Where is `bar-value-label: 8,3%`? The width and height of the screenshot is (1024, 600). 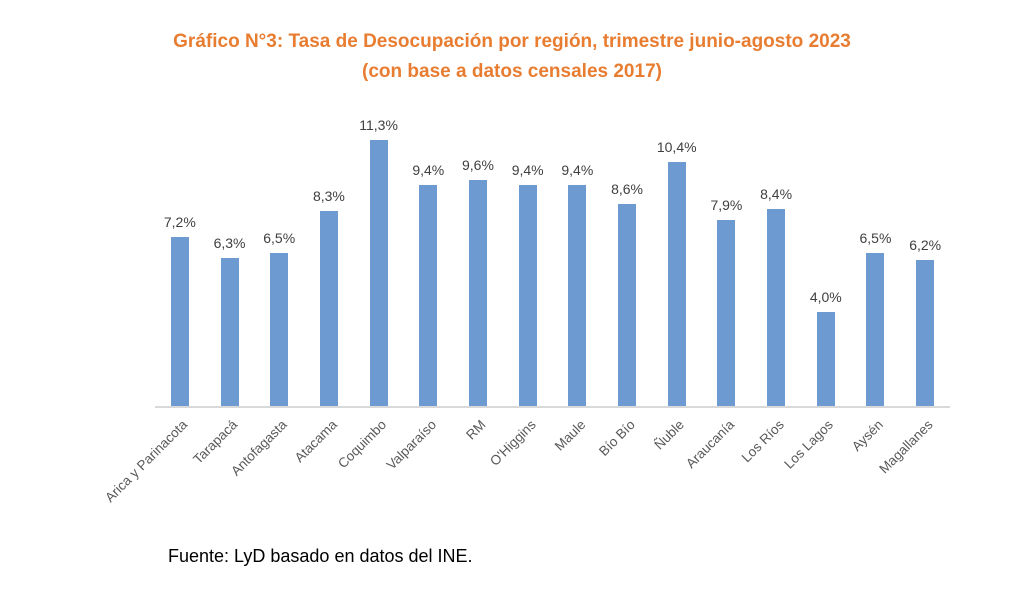 bar-value-label: 8,3% is located at coordinates (328, 195).